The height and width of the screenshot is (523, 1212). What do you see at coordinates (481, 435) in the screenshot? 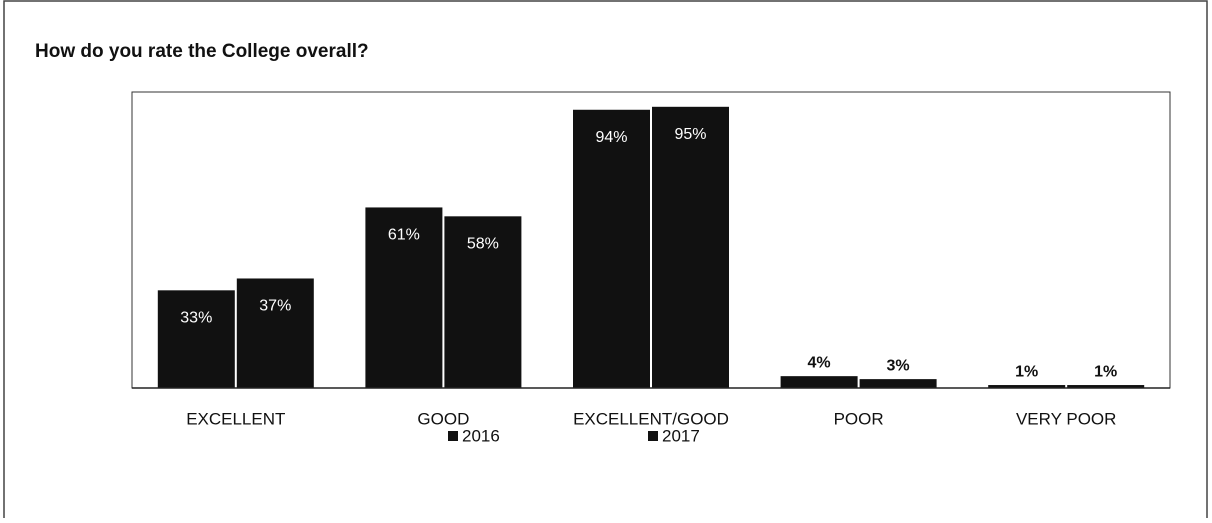
I see `legend-label: 2016` at bounding box center [481, 435].